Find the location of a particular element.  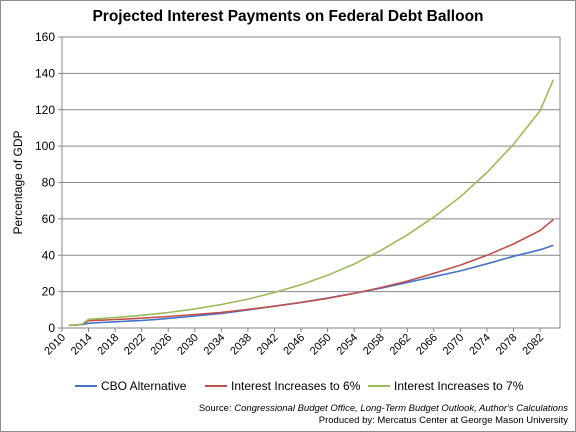

x-tick-label: 2074 is located at coordinates (480, 345).